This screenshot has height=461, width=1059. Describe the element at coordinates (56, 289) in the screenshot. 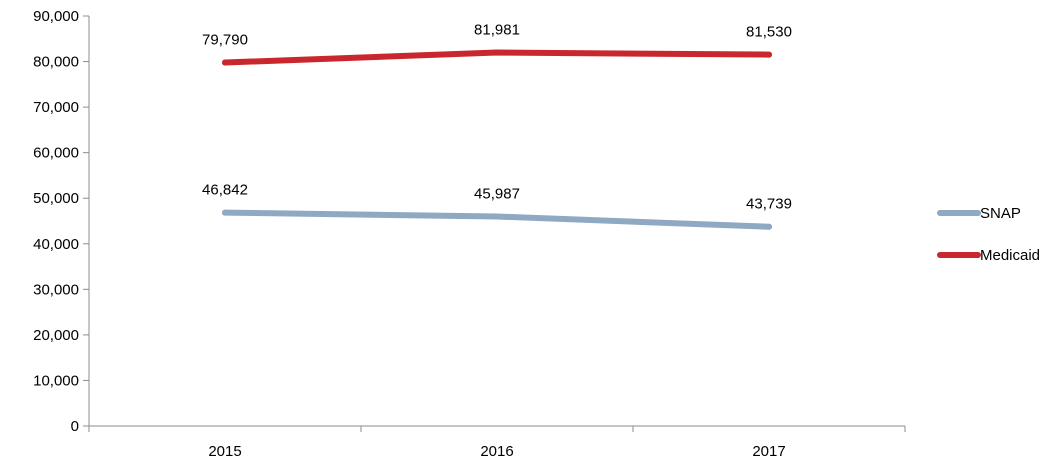

I see `y-tick-label: 30,000` at that location.